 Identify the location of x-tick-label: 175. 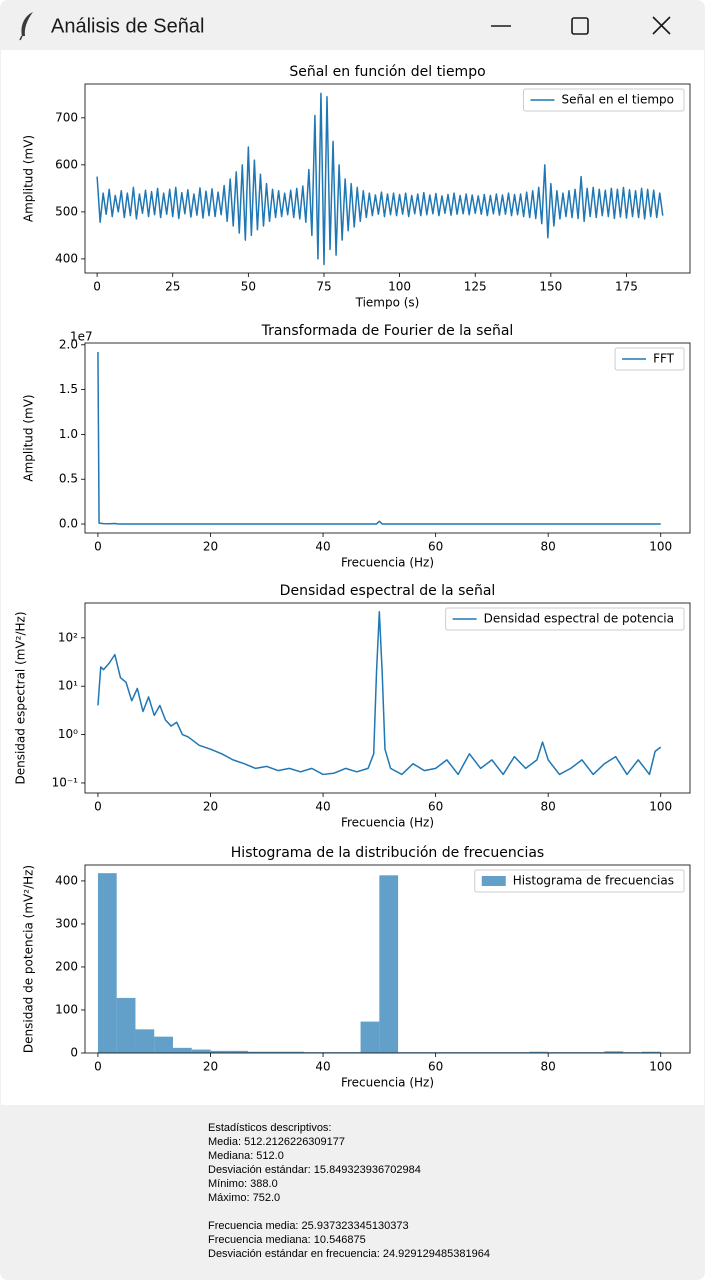
(626, 287).